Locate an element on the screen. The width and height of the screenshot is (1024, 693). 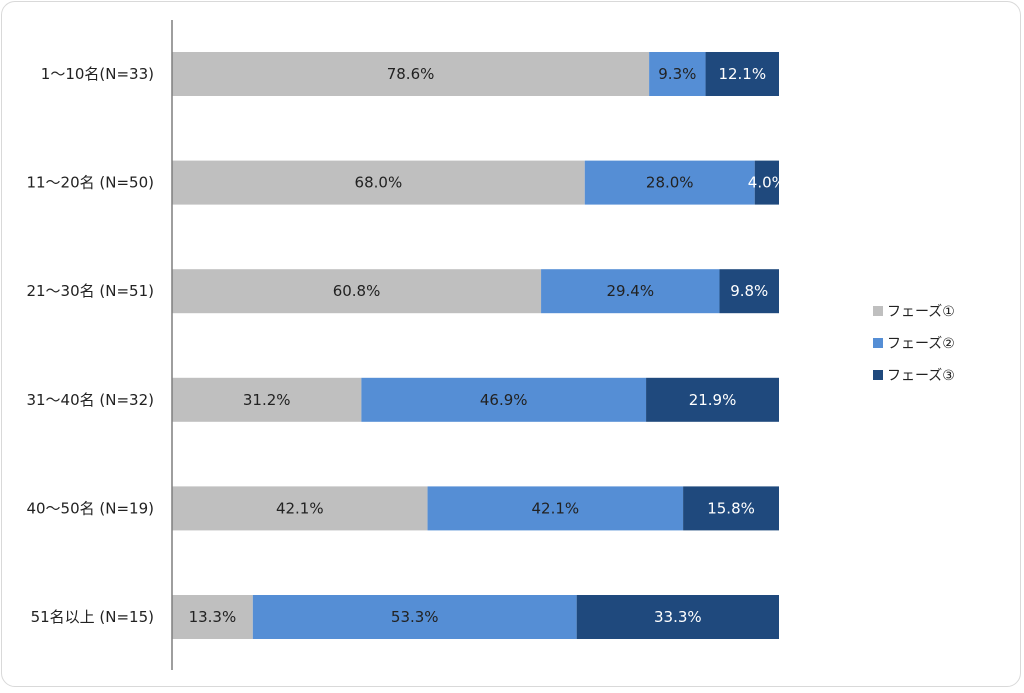
category-label: 31～40名 (N=32) is located at coordinates (90, 400).